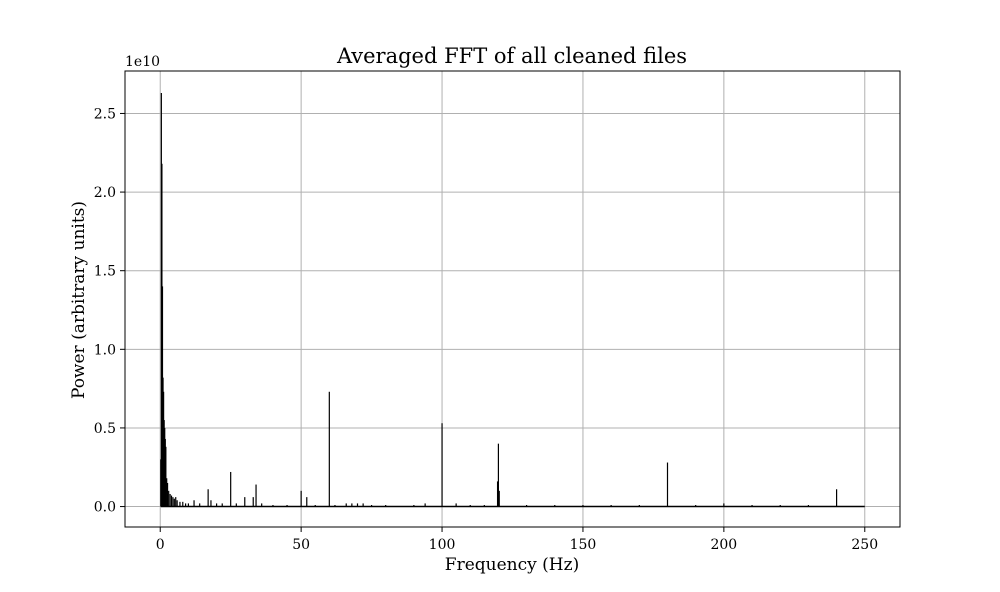 This screenshot has height=592, width=1000. I want to click on x-tick-label: 200, so click(723, 545).